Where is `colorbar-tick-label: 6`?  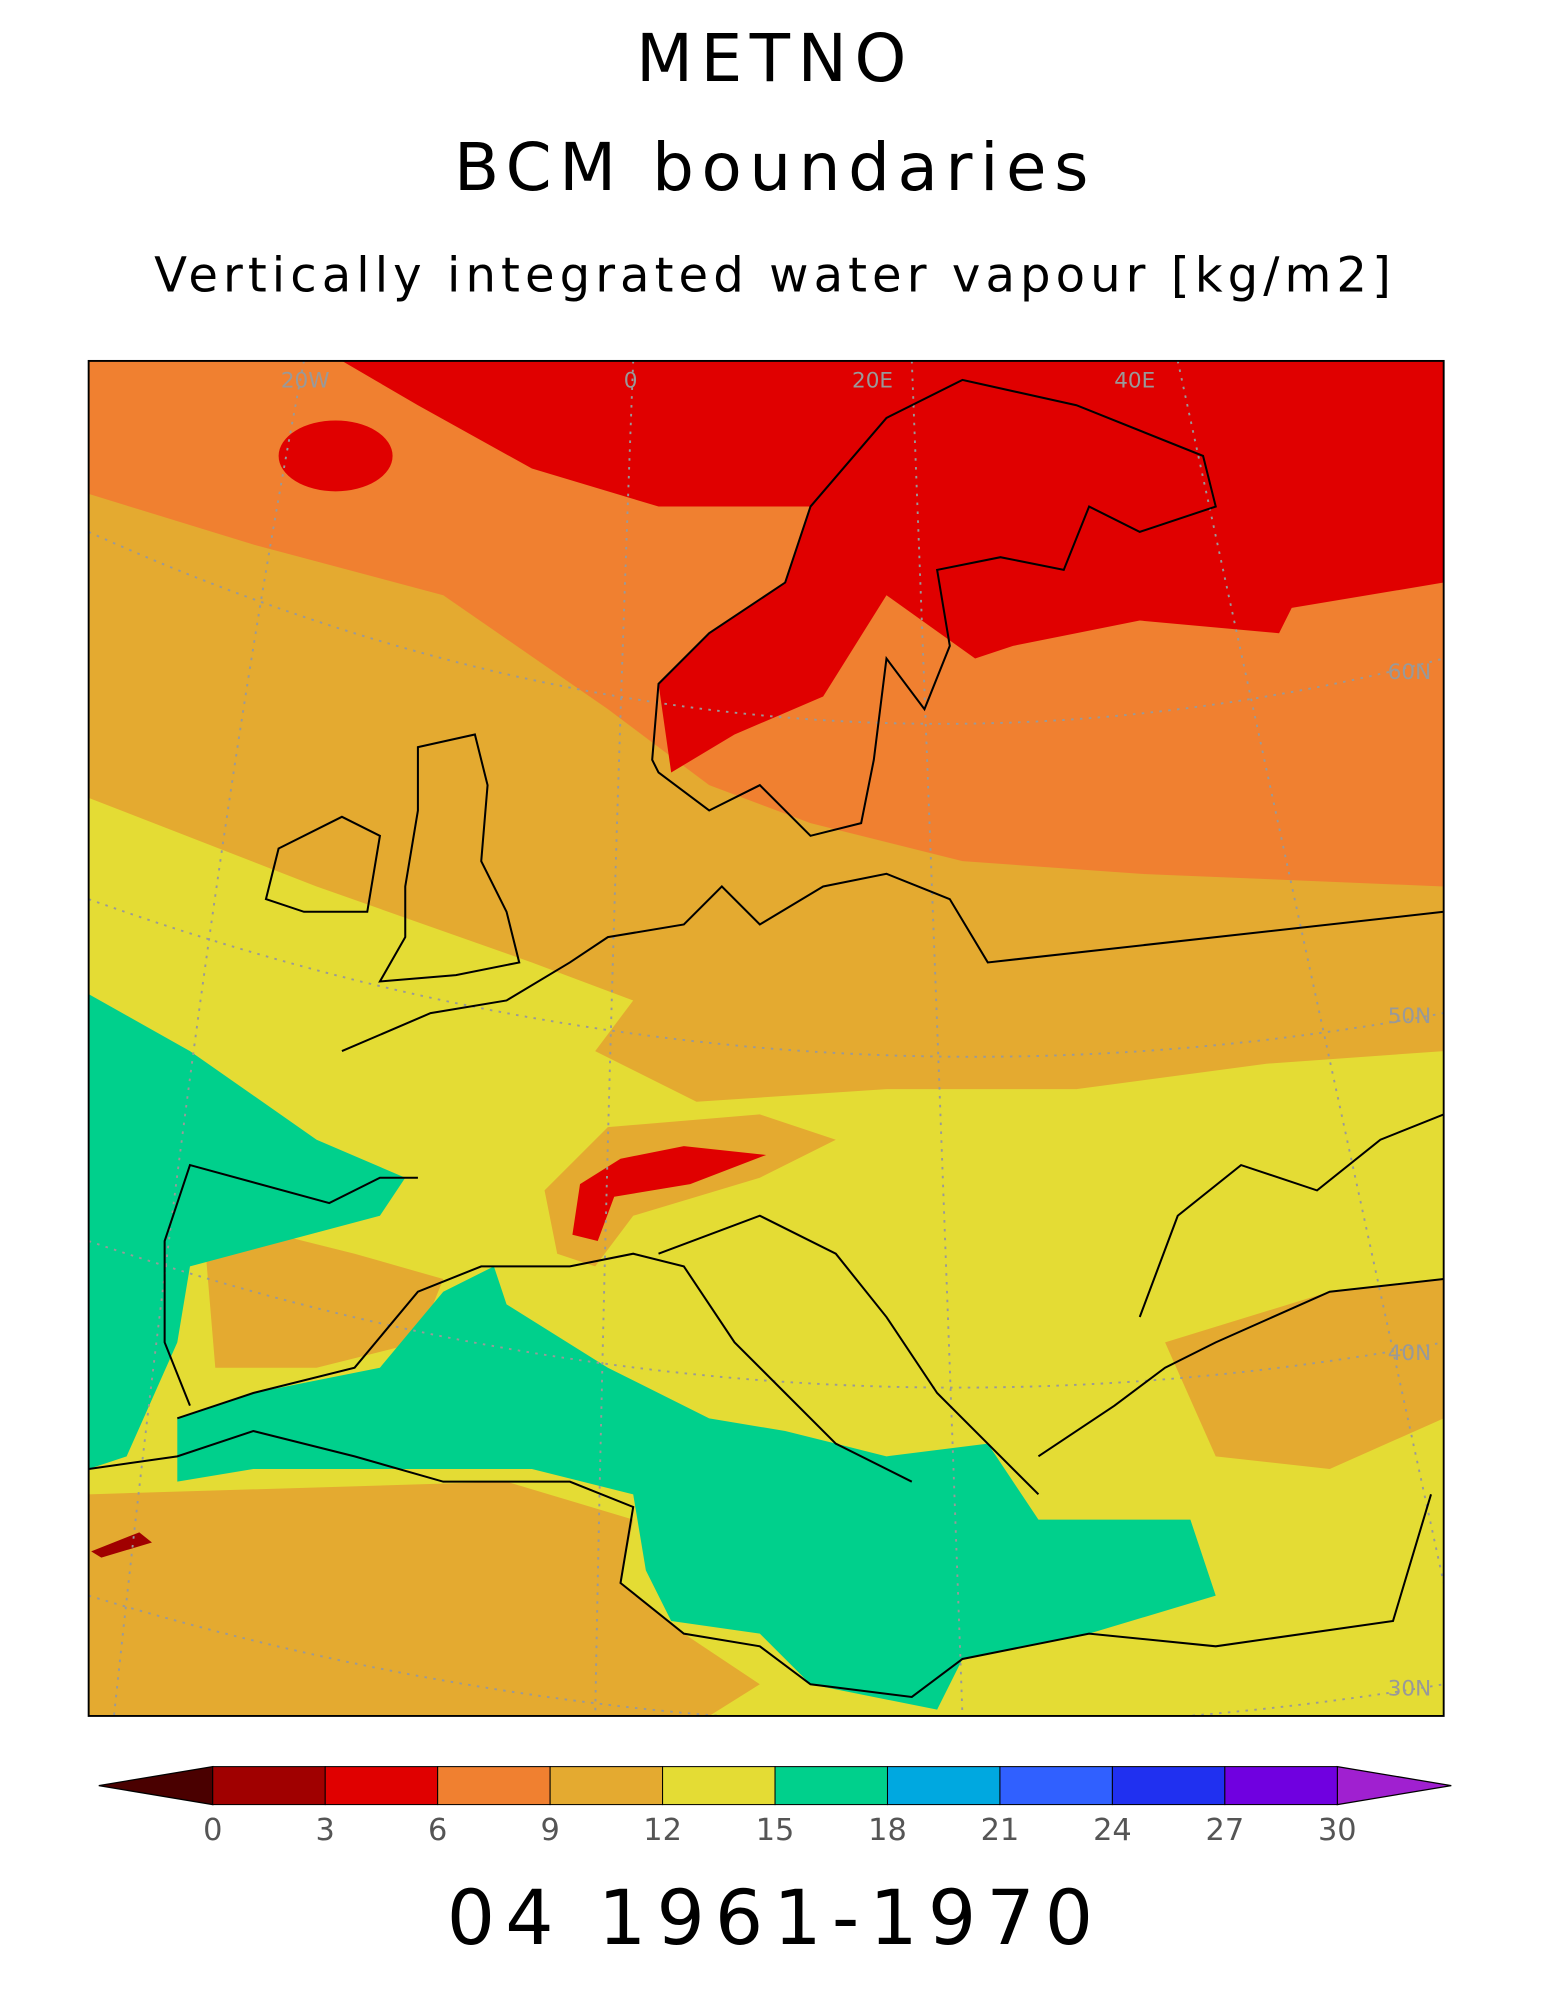
colorbar-tick-label: 6 is located at coordinates (437, 1830).